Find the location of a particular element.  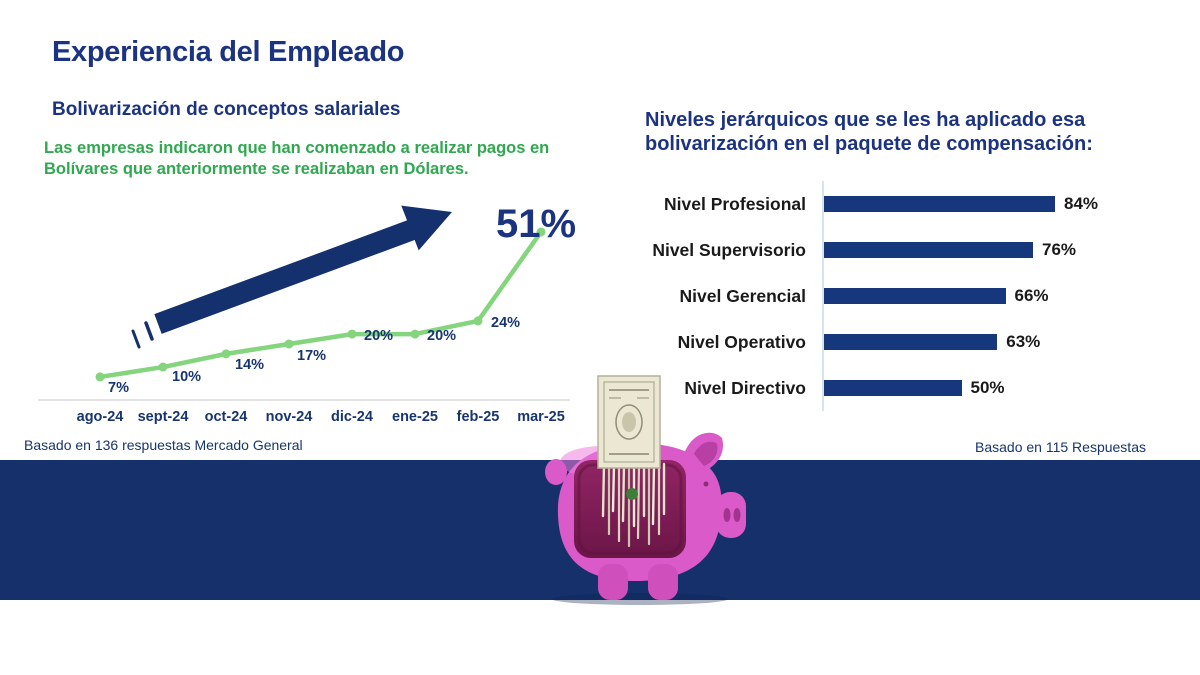

x-tick-label: ene-25 is located at coordinates (415, 417).